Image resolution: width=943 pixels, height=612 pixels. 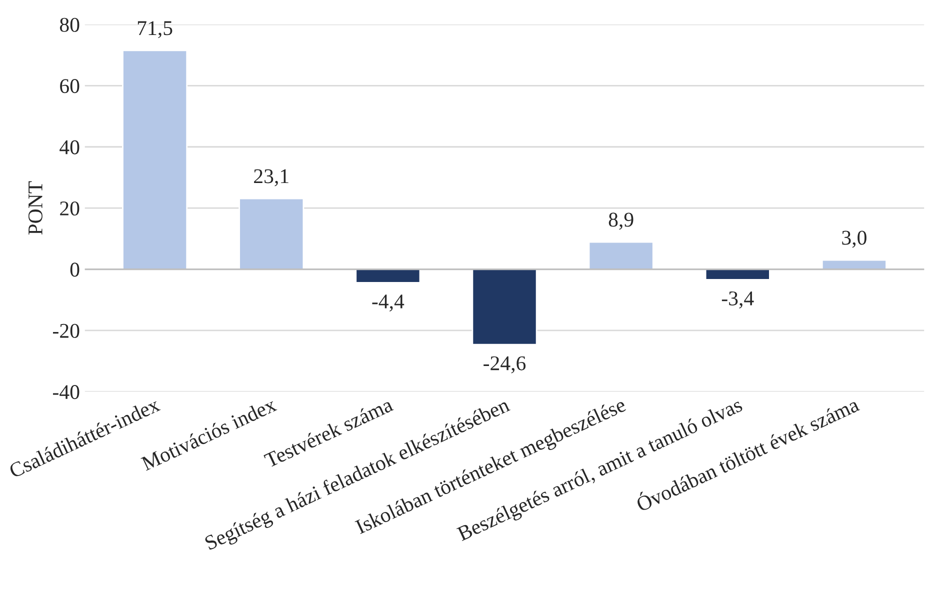 What do you see at coordinates (66, 392) in the screenshot?
I see `y-tick-label: -40` at bounding box center [66, 392].